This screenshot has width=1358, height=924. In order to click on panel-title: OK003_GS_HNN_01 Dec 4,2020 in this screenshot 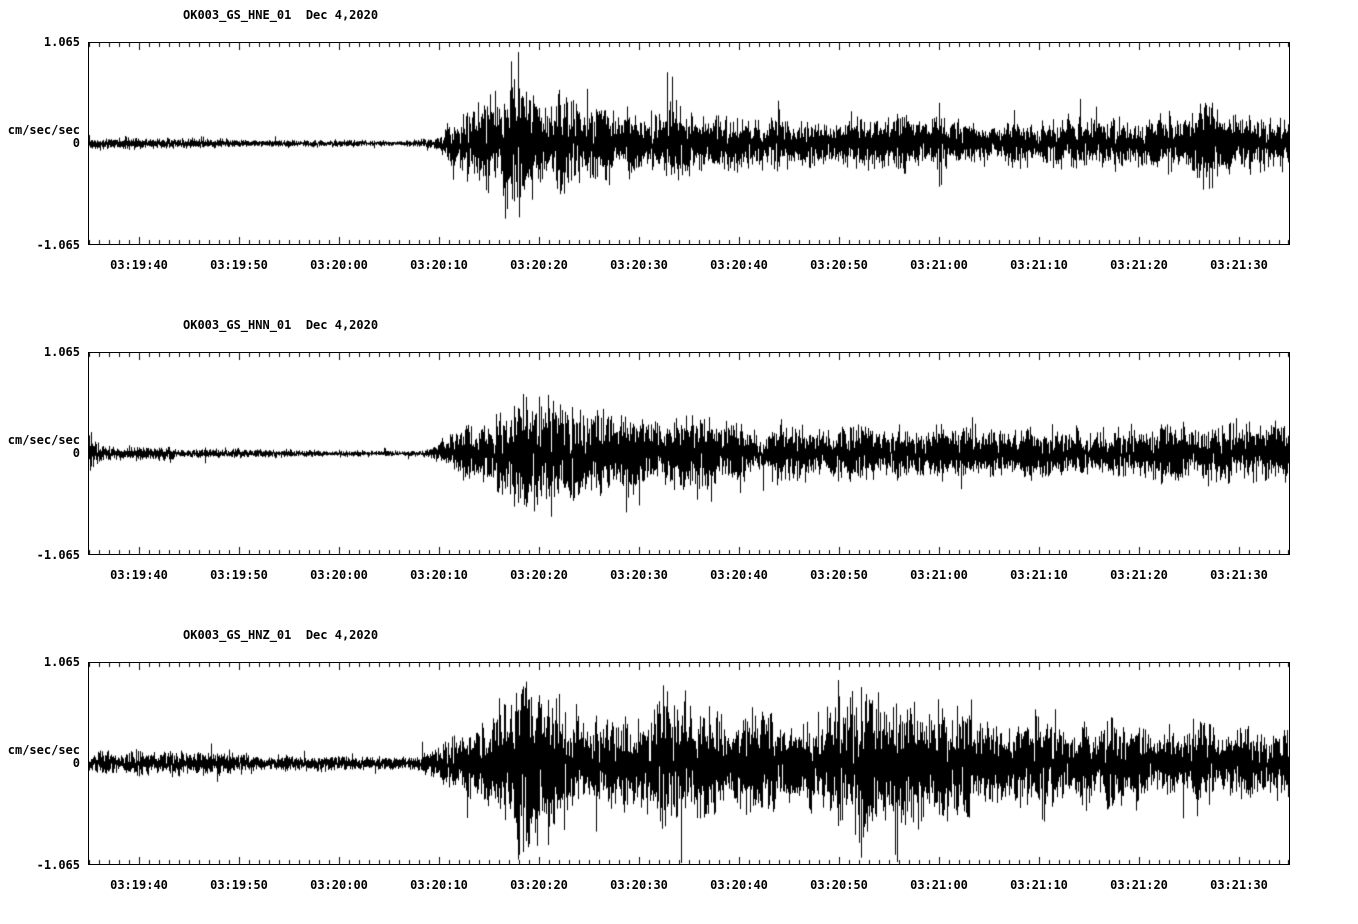, I will do `click(281, 325)`.